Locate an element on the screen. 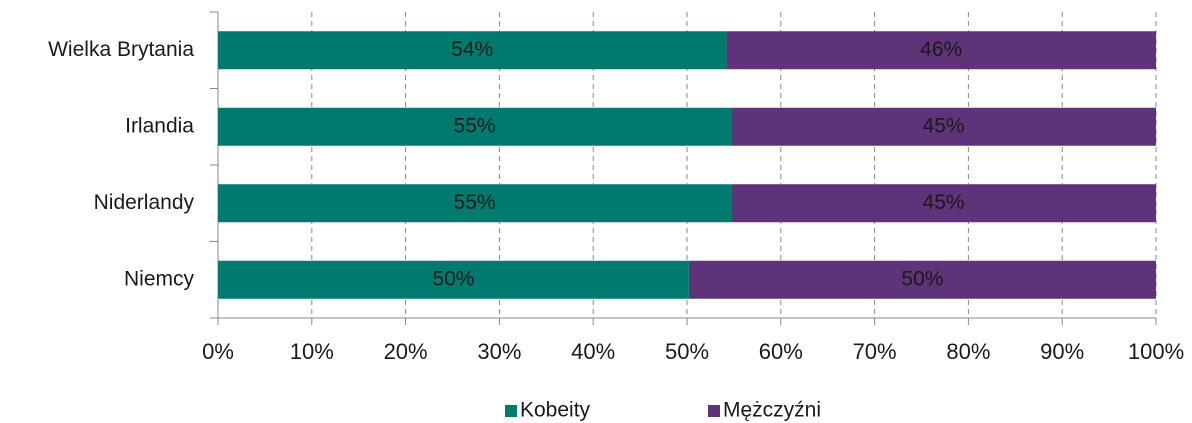 Image resolution: width=1192 pixels, height=423 pixels. y-tick-label: Niderlandy is located at coordinates (144, 202).